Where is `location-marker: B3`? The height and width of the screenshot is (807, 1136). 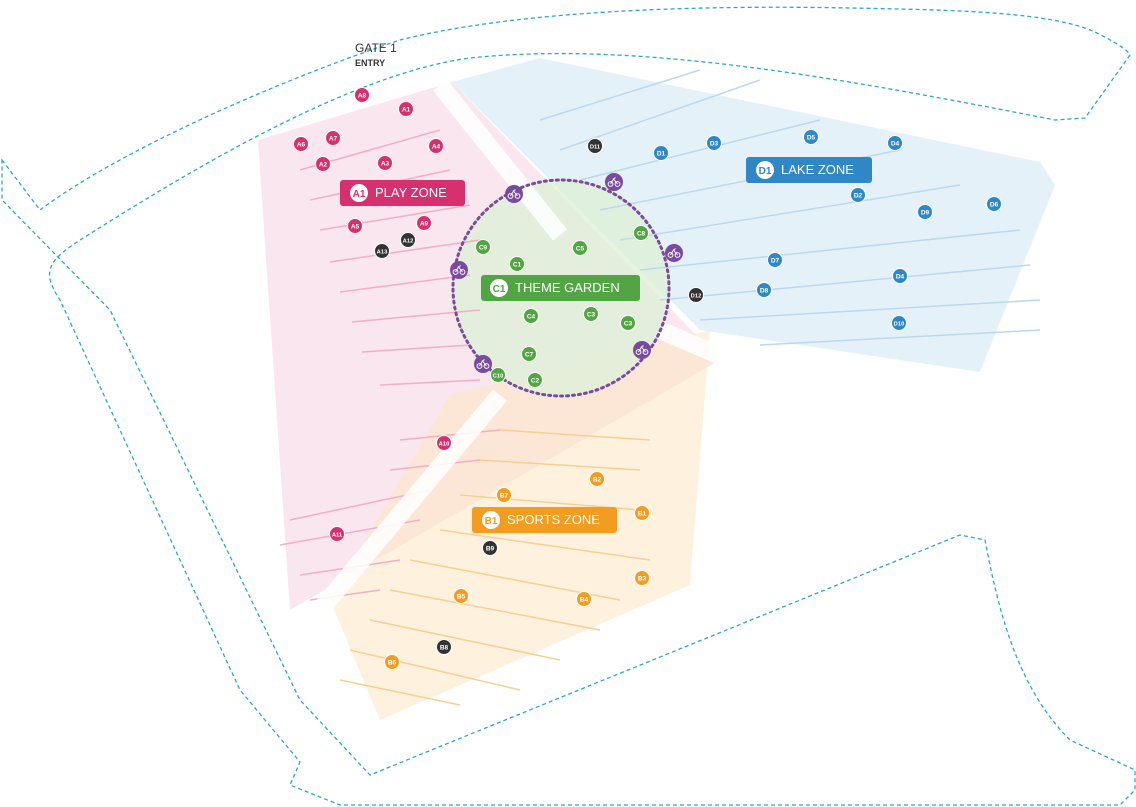 location-marker: B3 is located at coordinates (642, 578).